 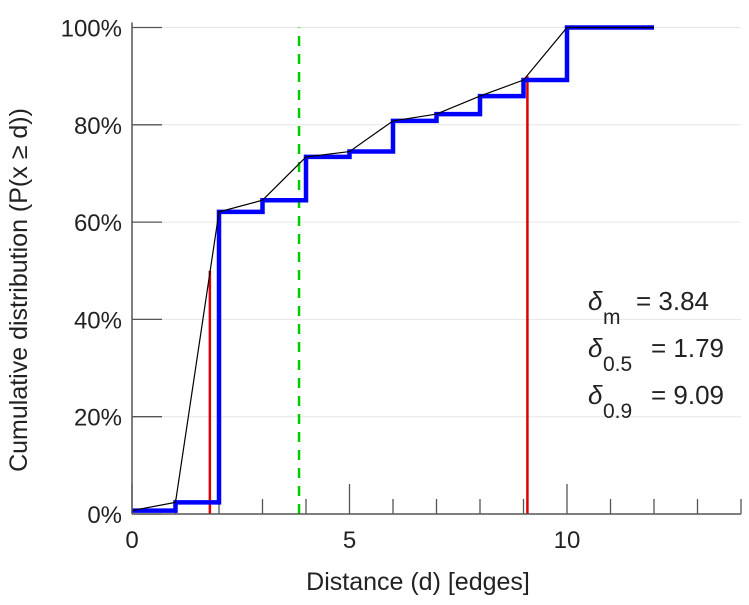 I want to click on annotation-0: δm = 3.84, so click(x=648, y=307).